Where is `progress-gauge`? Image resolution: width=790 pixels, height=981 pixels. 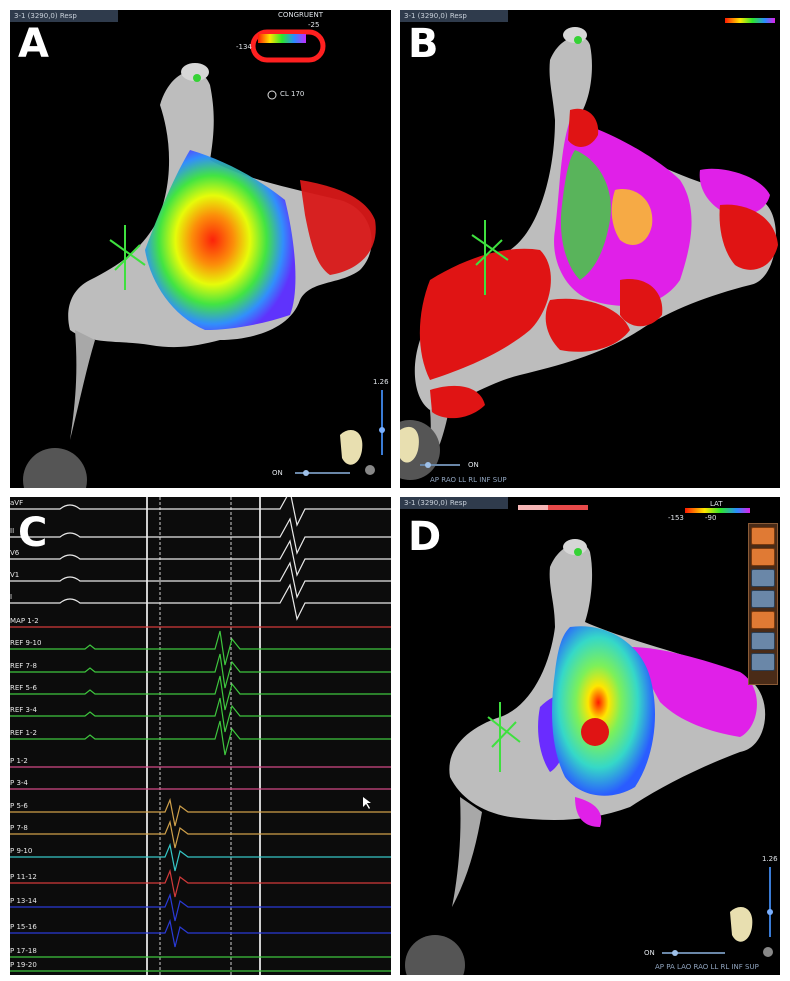 progress-gauge is located at coordinates (553, 507).